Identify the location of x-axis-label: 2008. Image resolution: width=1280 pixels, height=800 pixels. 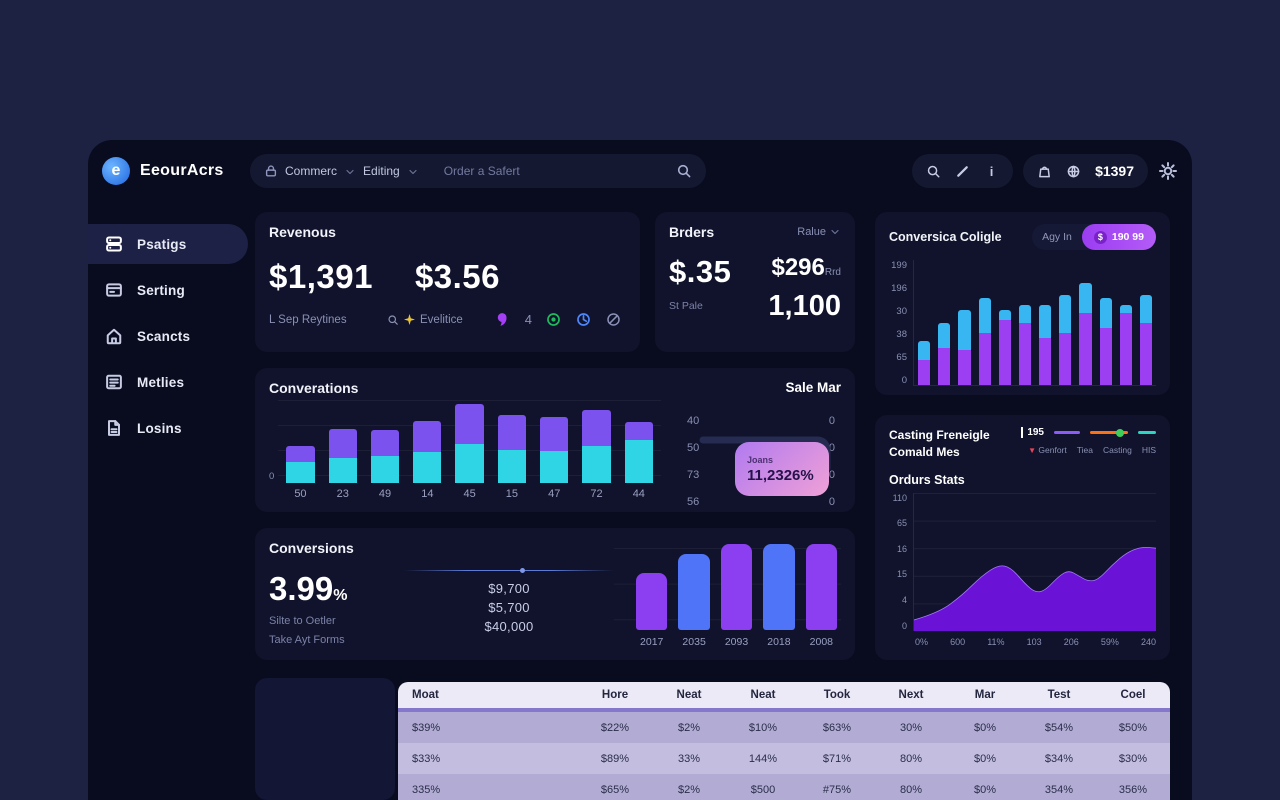
(821, 642).